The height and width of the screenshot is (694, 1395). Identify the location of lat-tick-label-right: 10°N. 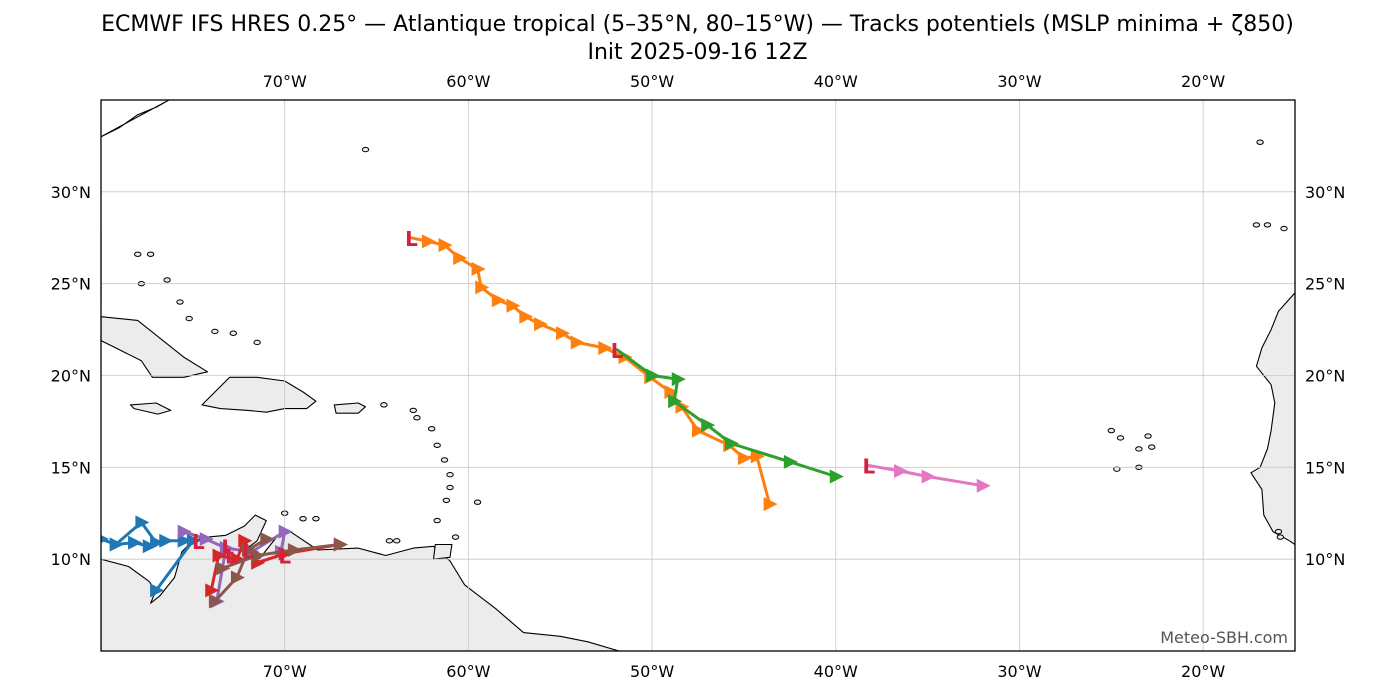
(1325, 559).